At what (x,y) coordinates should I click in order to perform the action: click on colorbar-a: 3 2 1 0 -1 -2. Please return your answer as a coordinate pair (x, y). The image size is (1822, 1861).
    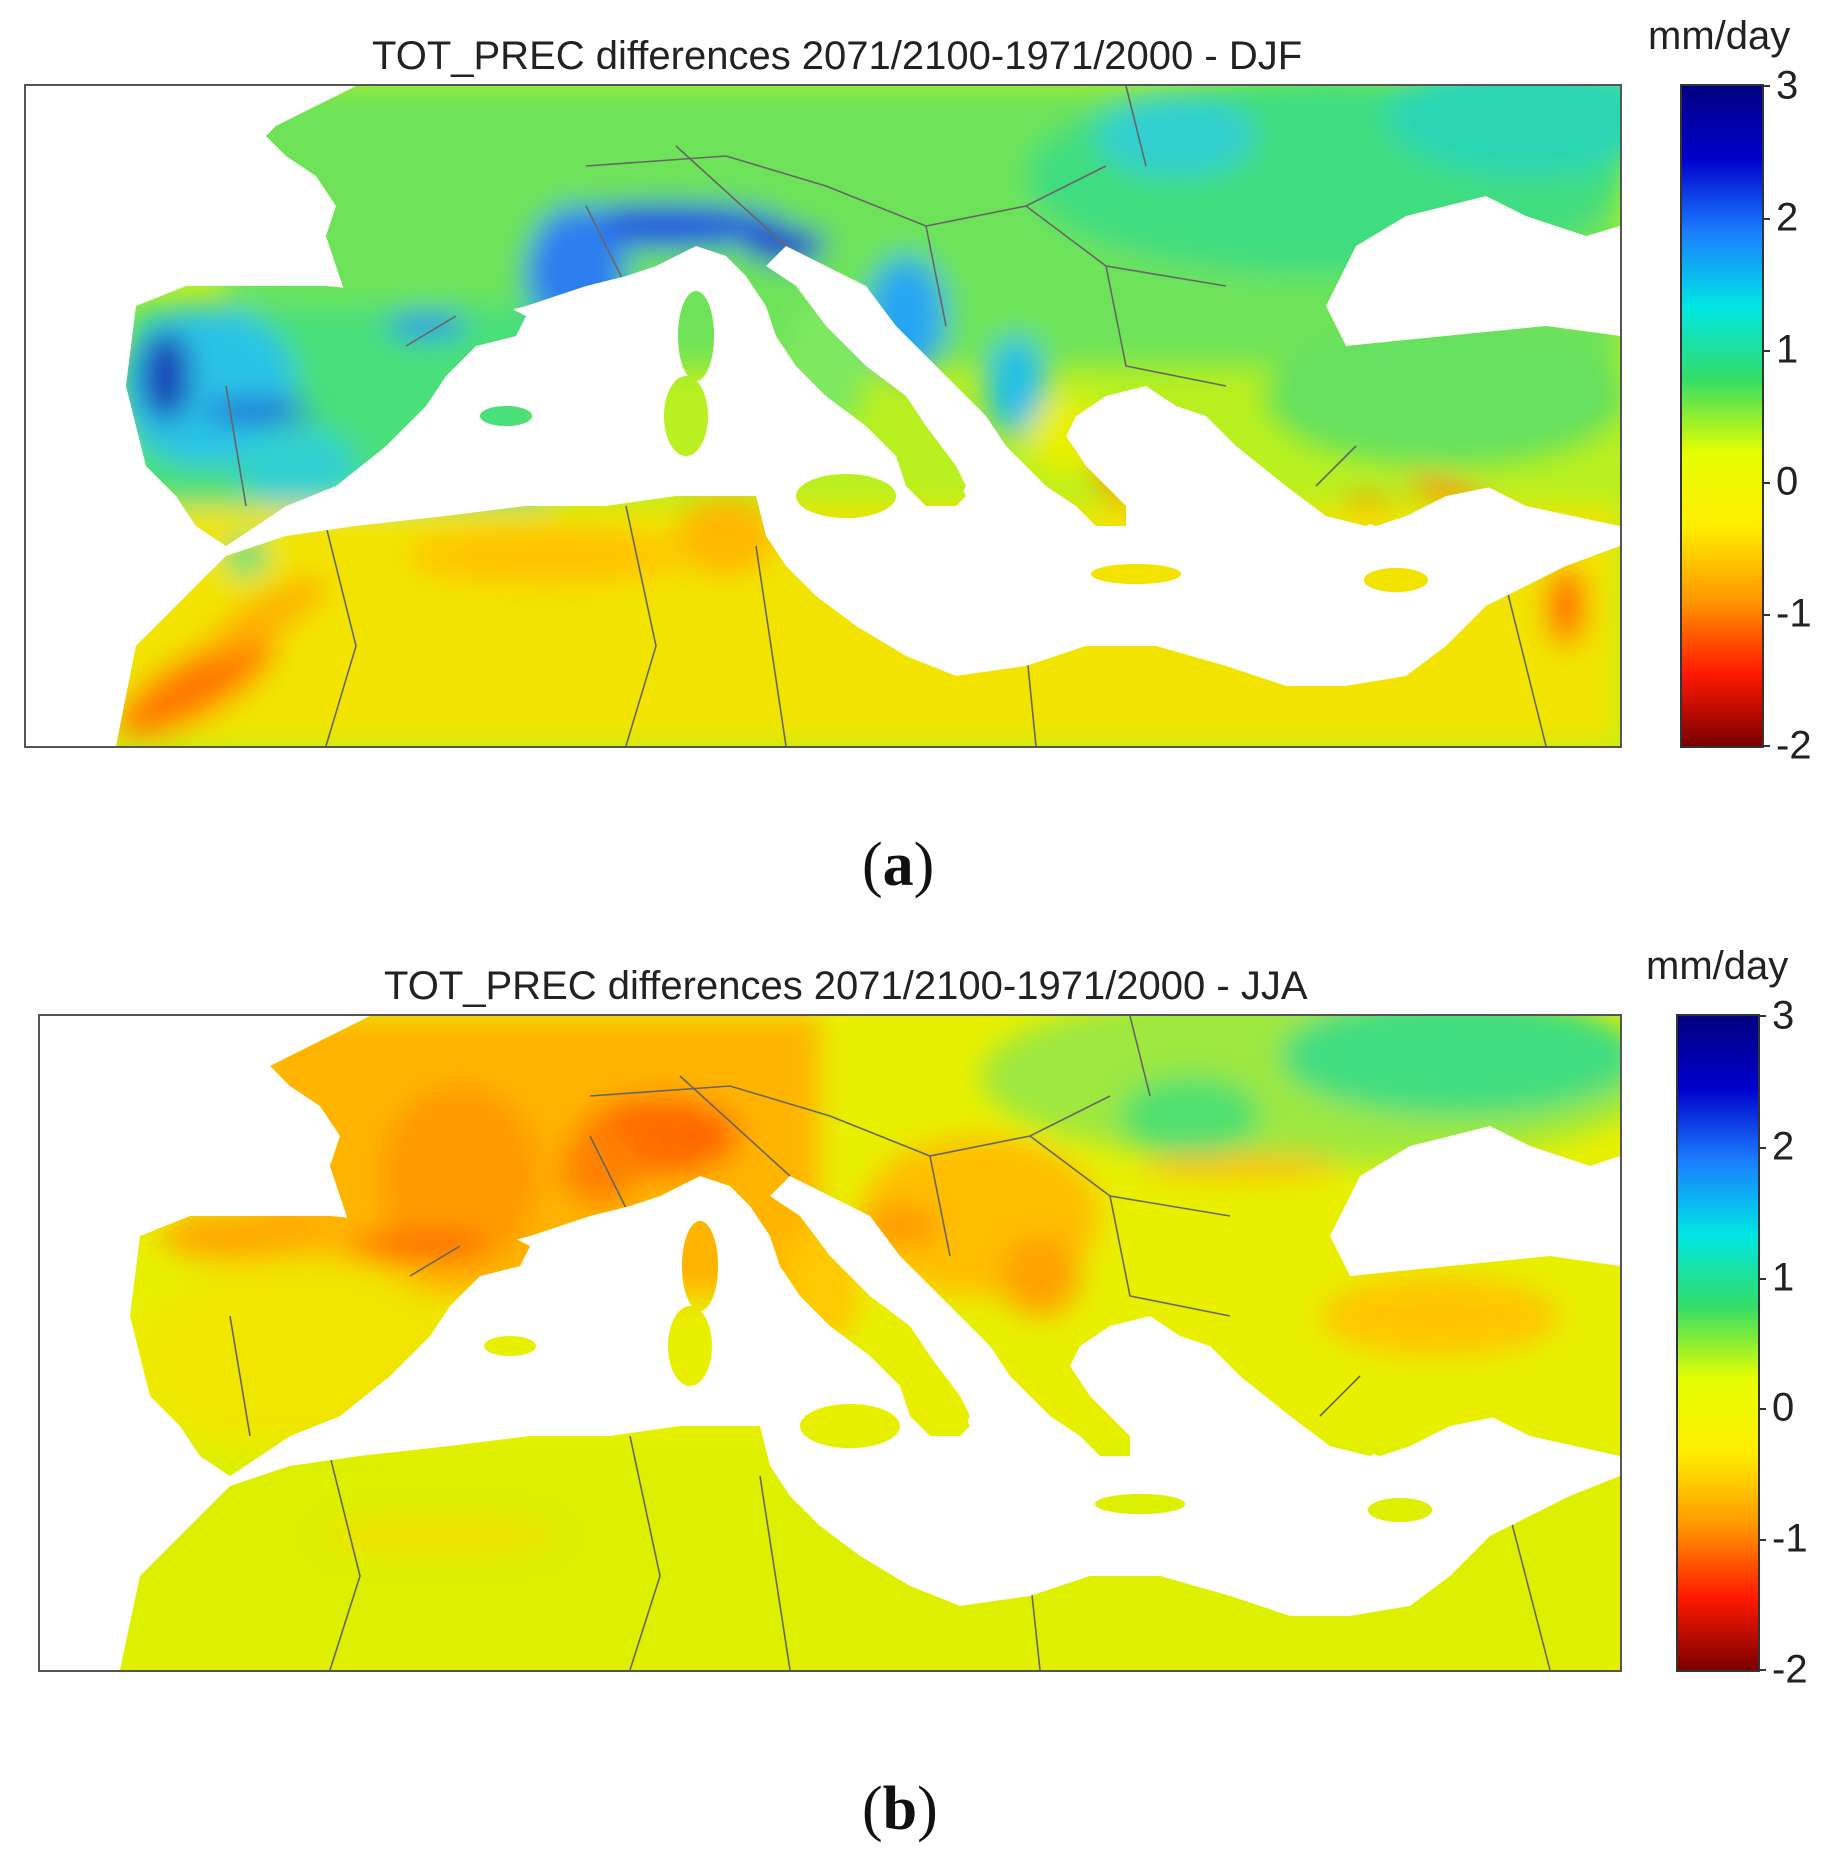
    Looking at the image, I should click on (1746, 416).